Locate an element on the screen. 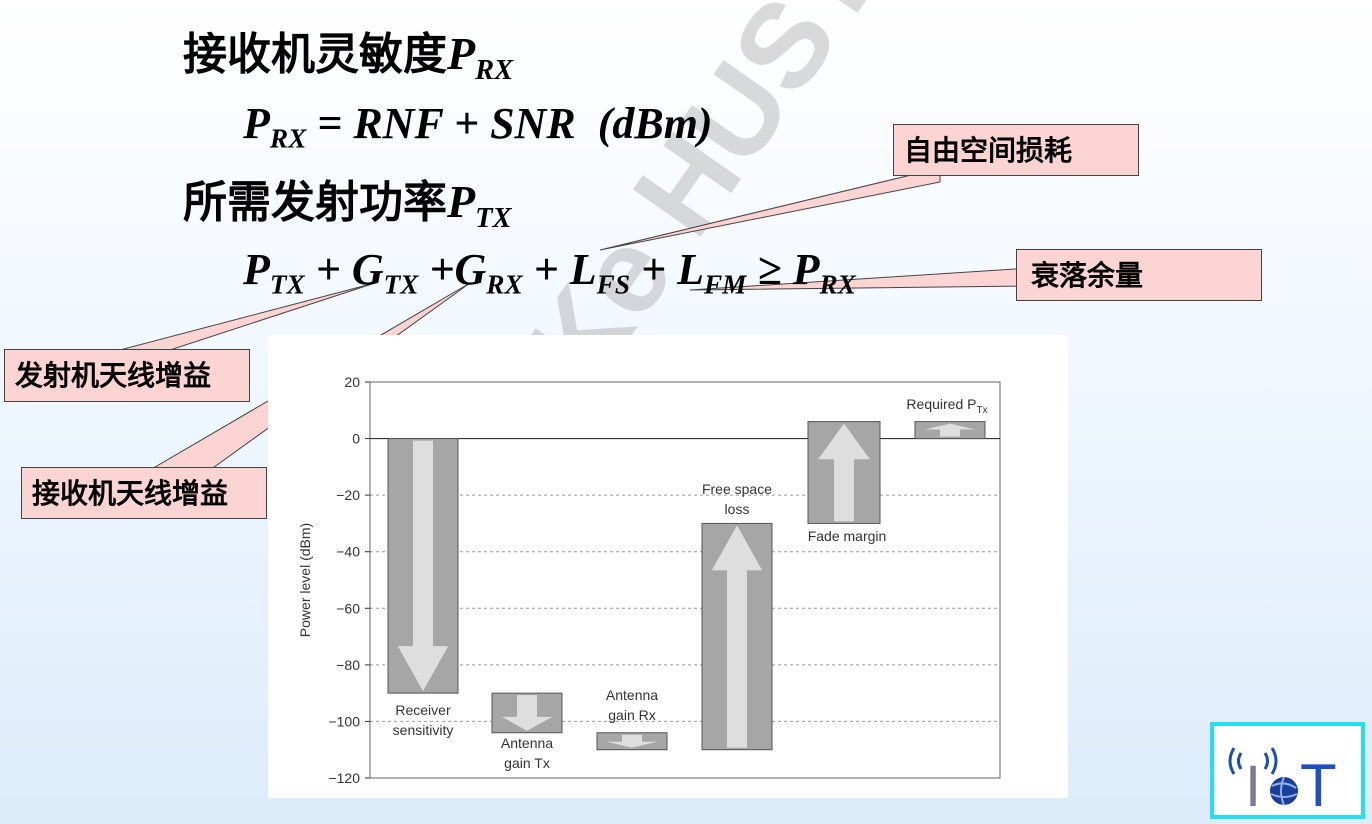 This screenshot has height=824, width=1372. bar-label-sub: Tx is located at coordinates (981, 410).